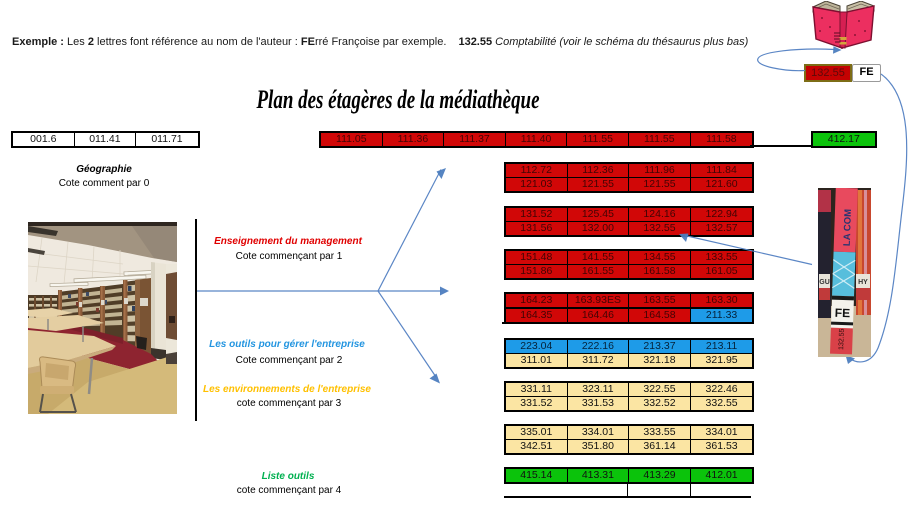  Describe the element at coordinates (863, 282) in the screenshot. I see `svg-text: HY` at that location.